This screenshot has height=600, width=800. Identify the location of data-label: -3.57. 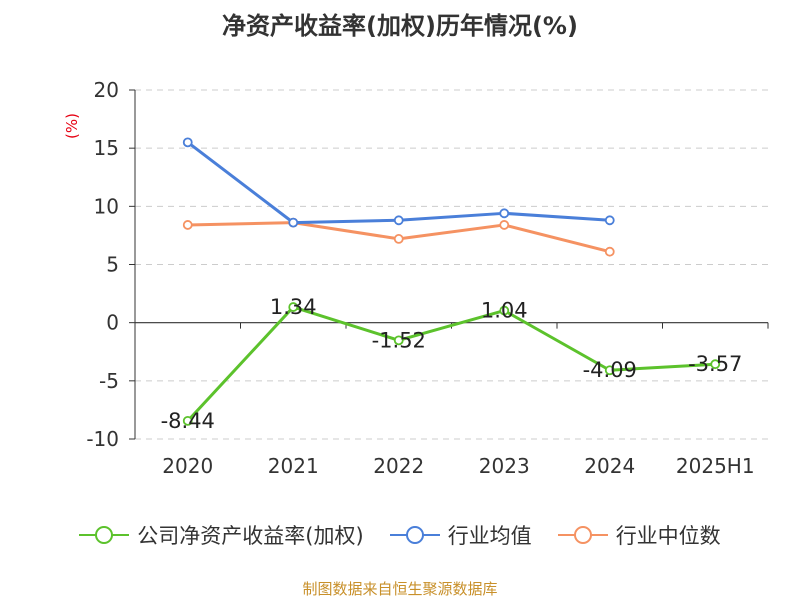
(715, 364).